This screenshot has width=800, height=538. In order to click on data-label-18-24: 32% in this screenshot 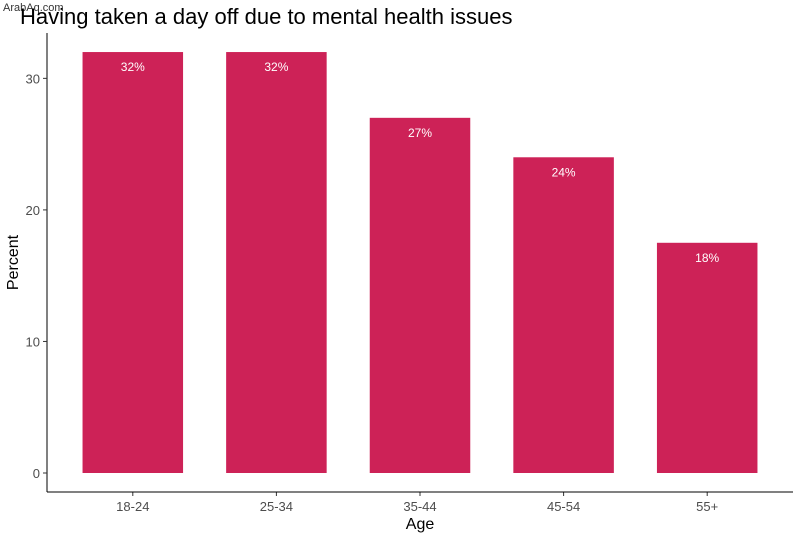, I will do `click(133, 67)`.